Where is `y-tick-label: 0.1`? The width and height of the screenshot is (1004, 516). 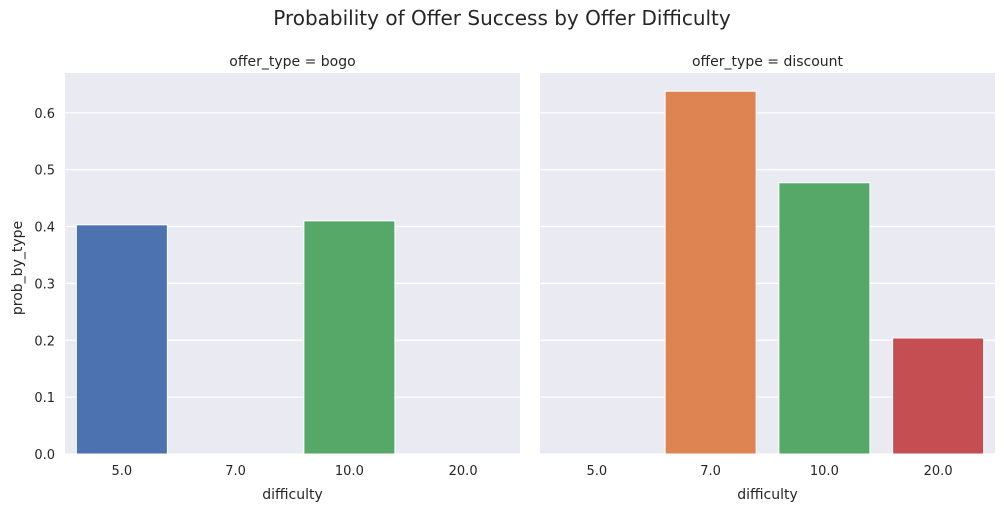 y-tick-label: 0.1 is located at coordinates (44, 398).